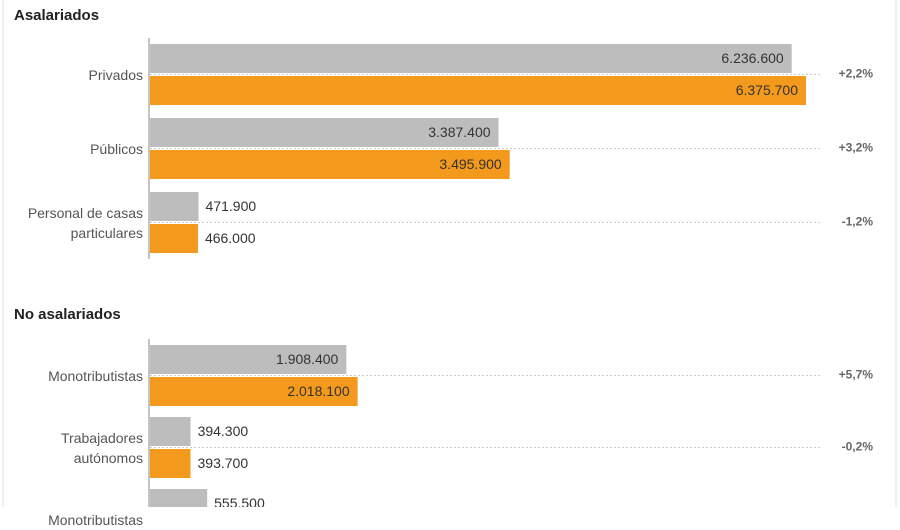 This screenshot has height=530, width=900. I want to click on value-label: 3.387.400, so click(459, 132).